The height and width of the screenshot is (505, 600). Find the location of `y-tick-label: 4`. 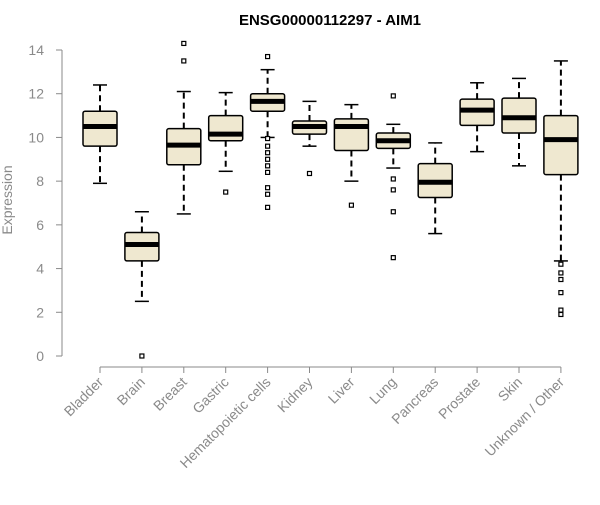

y-tick-label: 4 is located at coordinates (40, 269).